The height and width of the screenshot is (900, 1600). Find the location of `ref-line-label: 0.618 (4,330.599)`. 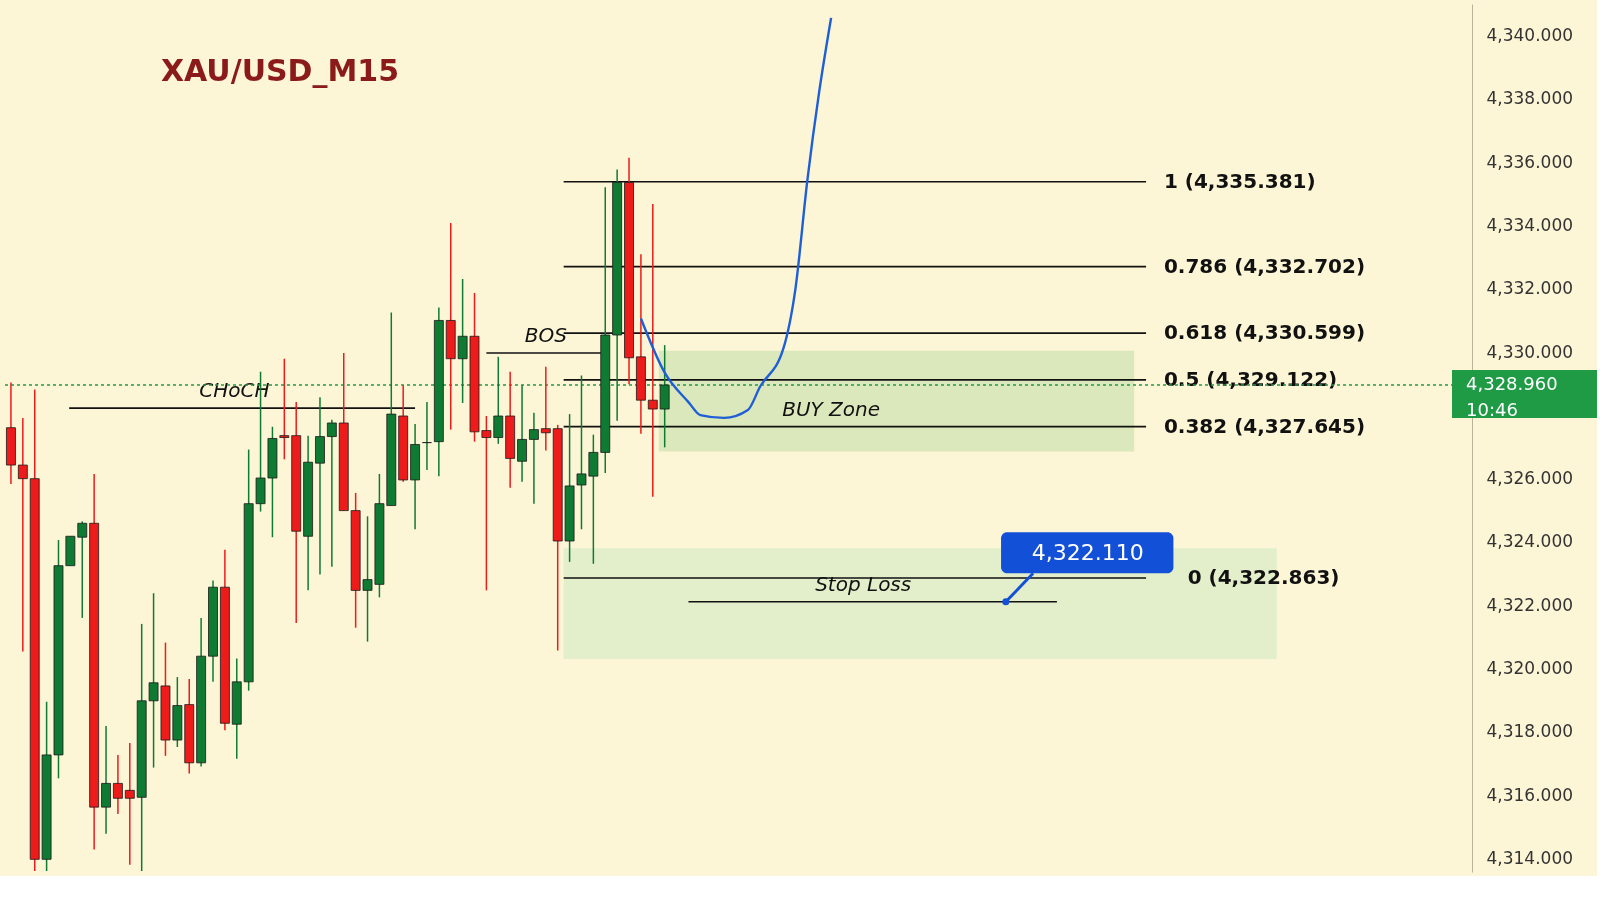

ref-line-label: 0.618 (4,330.599) is located at coordinates (1264, 332).